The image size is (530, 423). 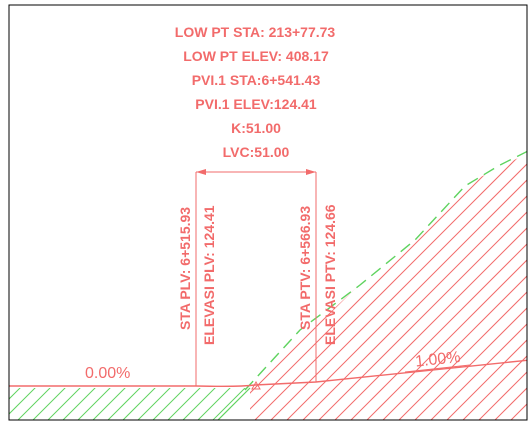 I want to click on grade-left-label: 0.00%, so click(x=107, y=373).